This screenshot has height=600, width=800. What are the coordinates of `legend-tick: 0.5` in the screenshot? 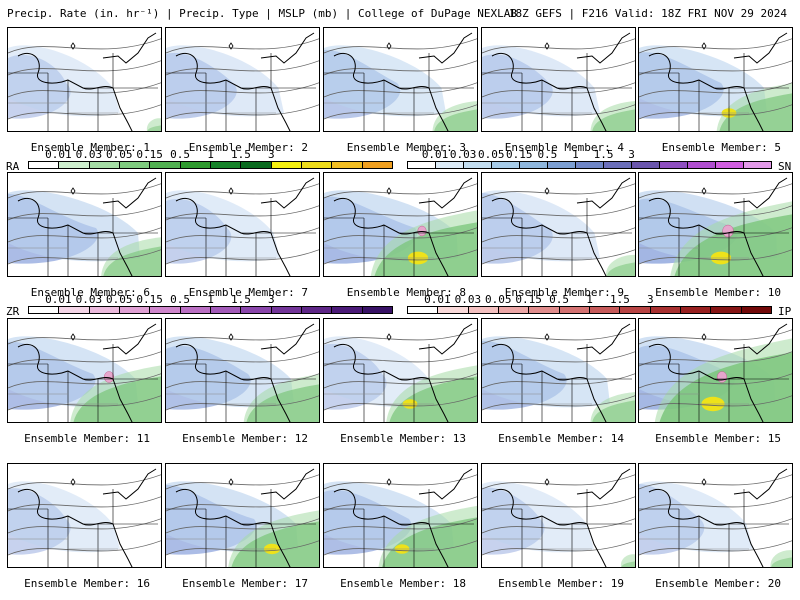 It's located at (180, 154).